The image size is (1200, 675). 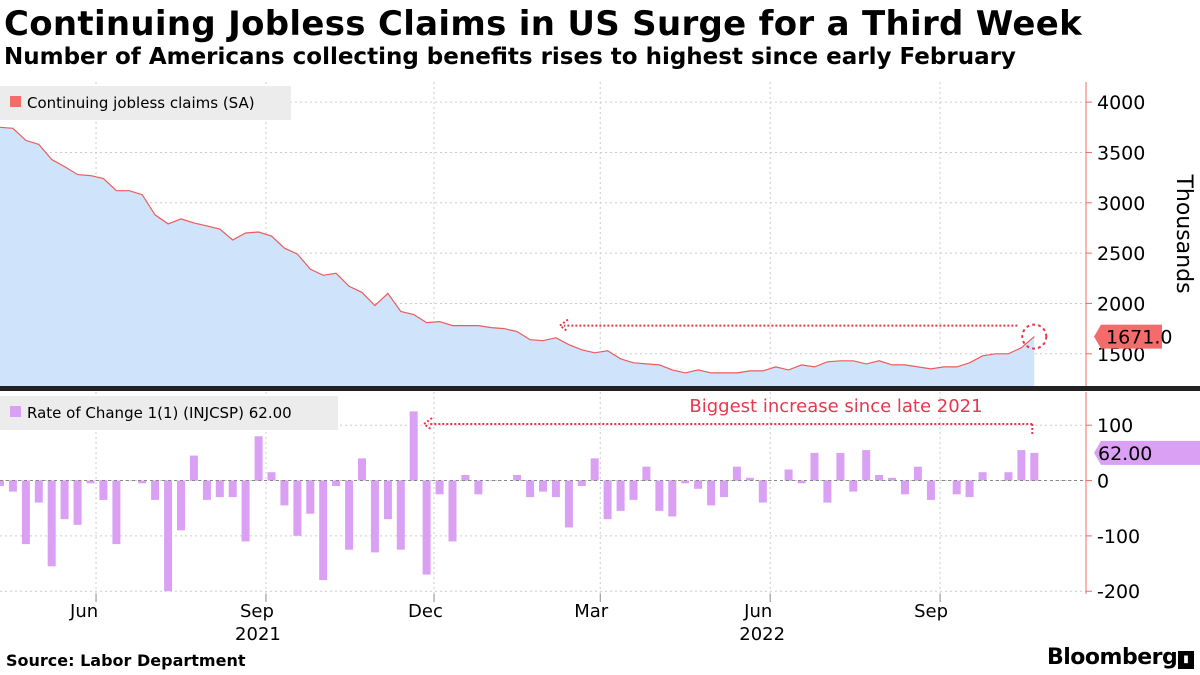 I want to click on last-value-label: 62.00, so click(x=1125, y=454).